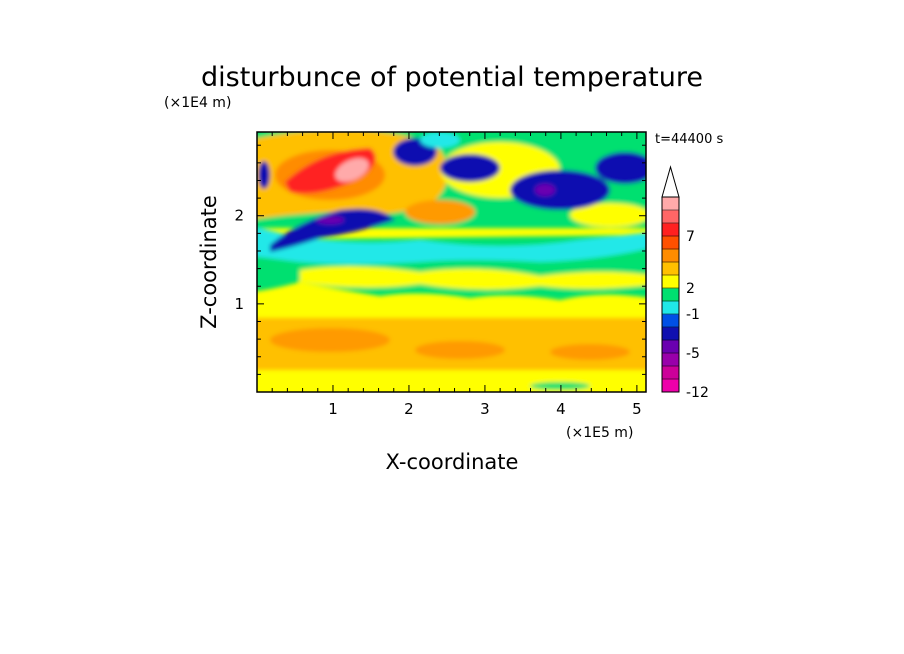 The image size is (904, 654). I want to click on patch-pink-max, so click(352, 170).